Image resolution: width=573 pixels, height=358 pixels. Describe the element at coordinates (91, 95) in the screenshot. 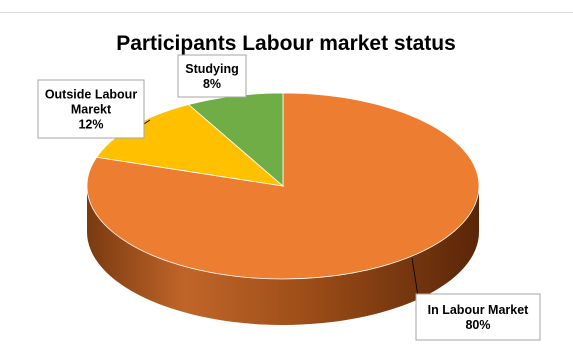

I see `data-label-category: Outside Labour` at that location.